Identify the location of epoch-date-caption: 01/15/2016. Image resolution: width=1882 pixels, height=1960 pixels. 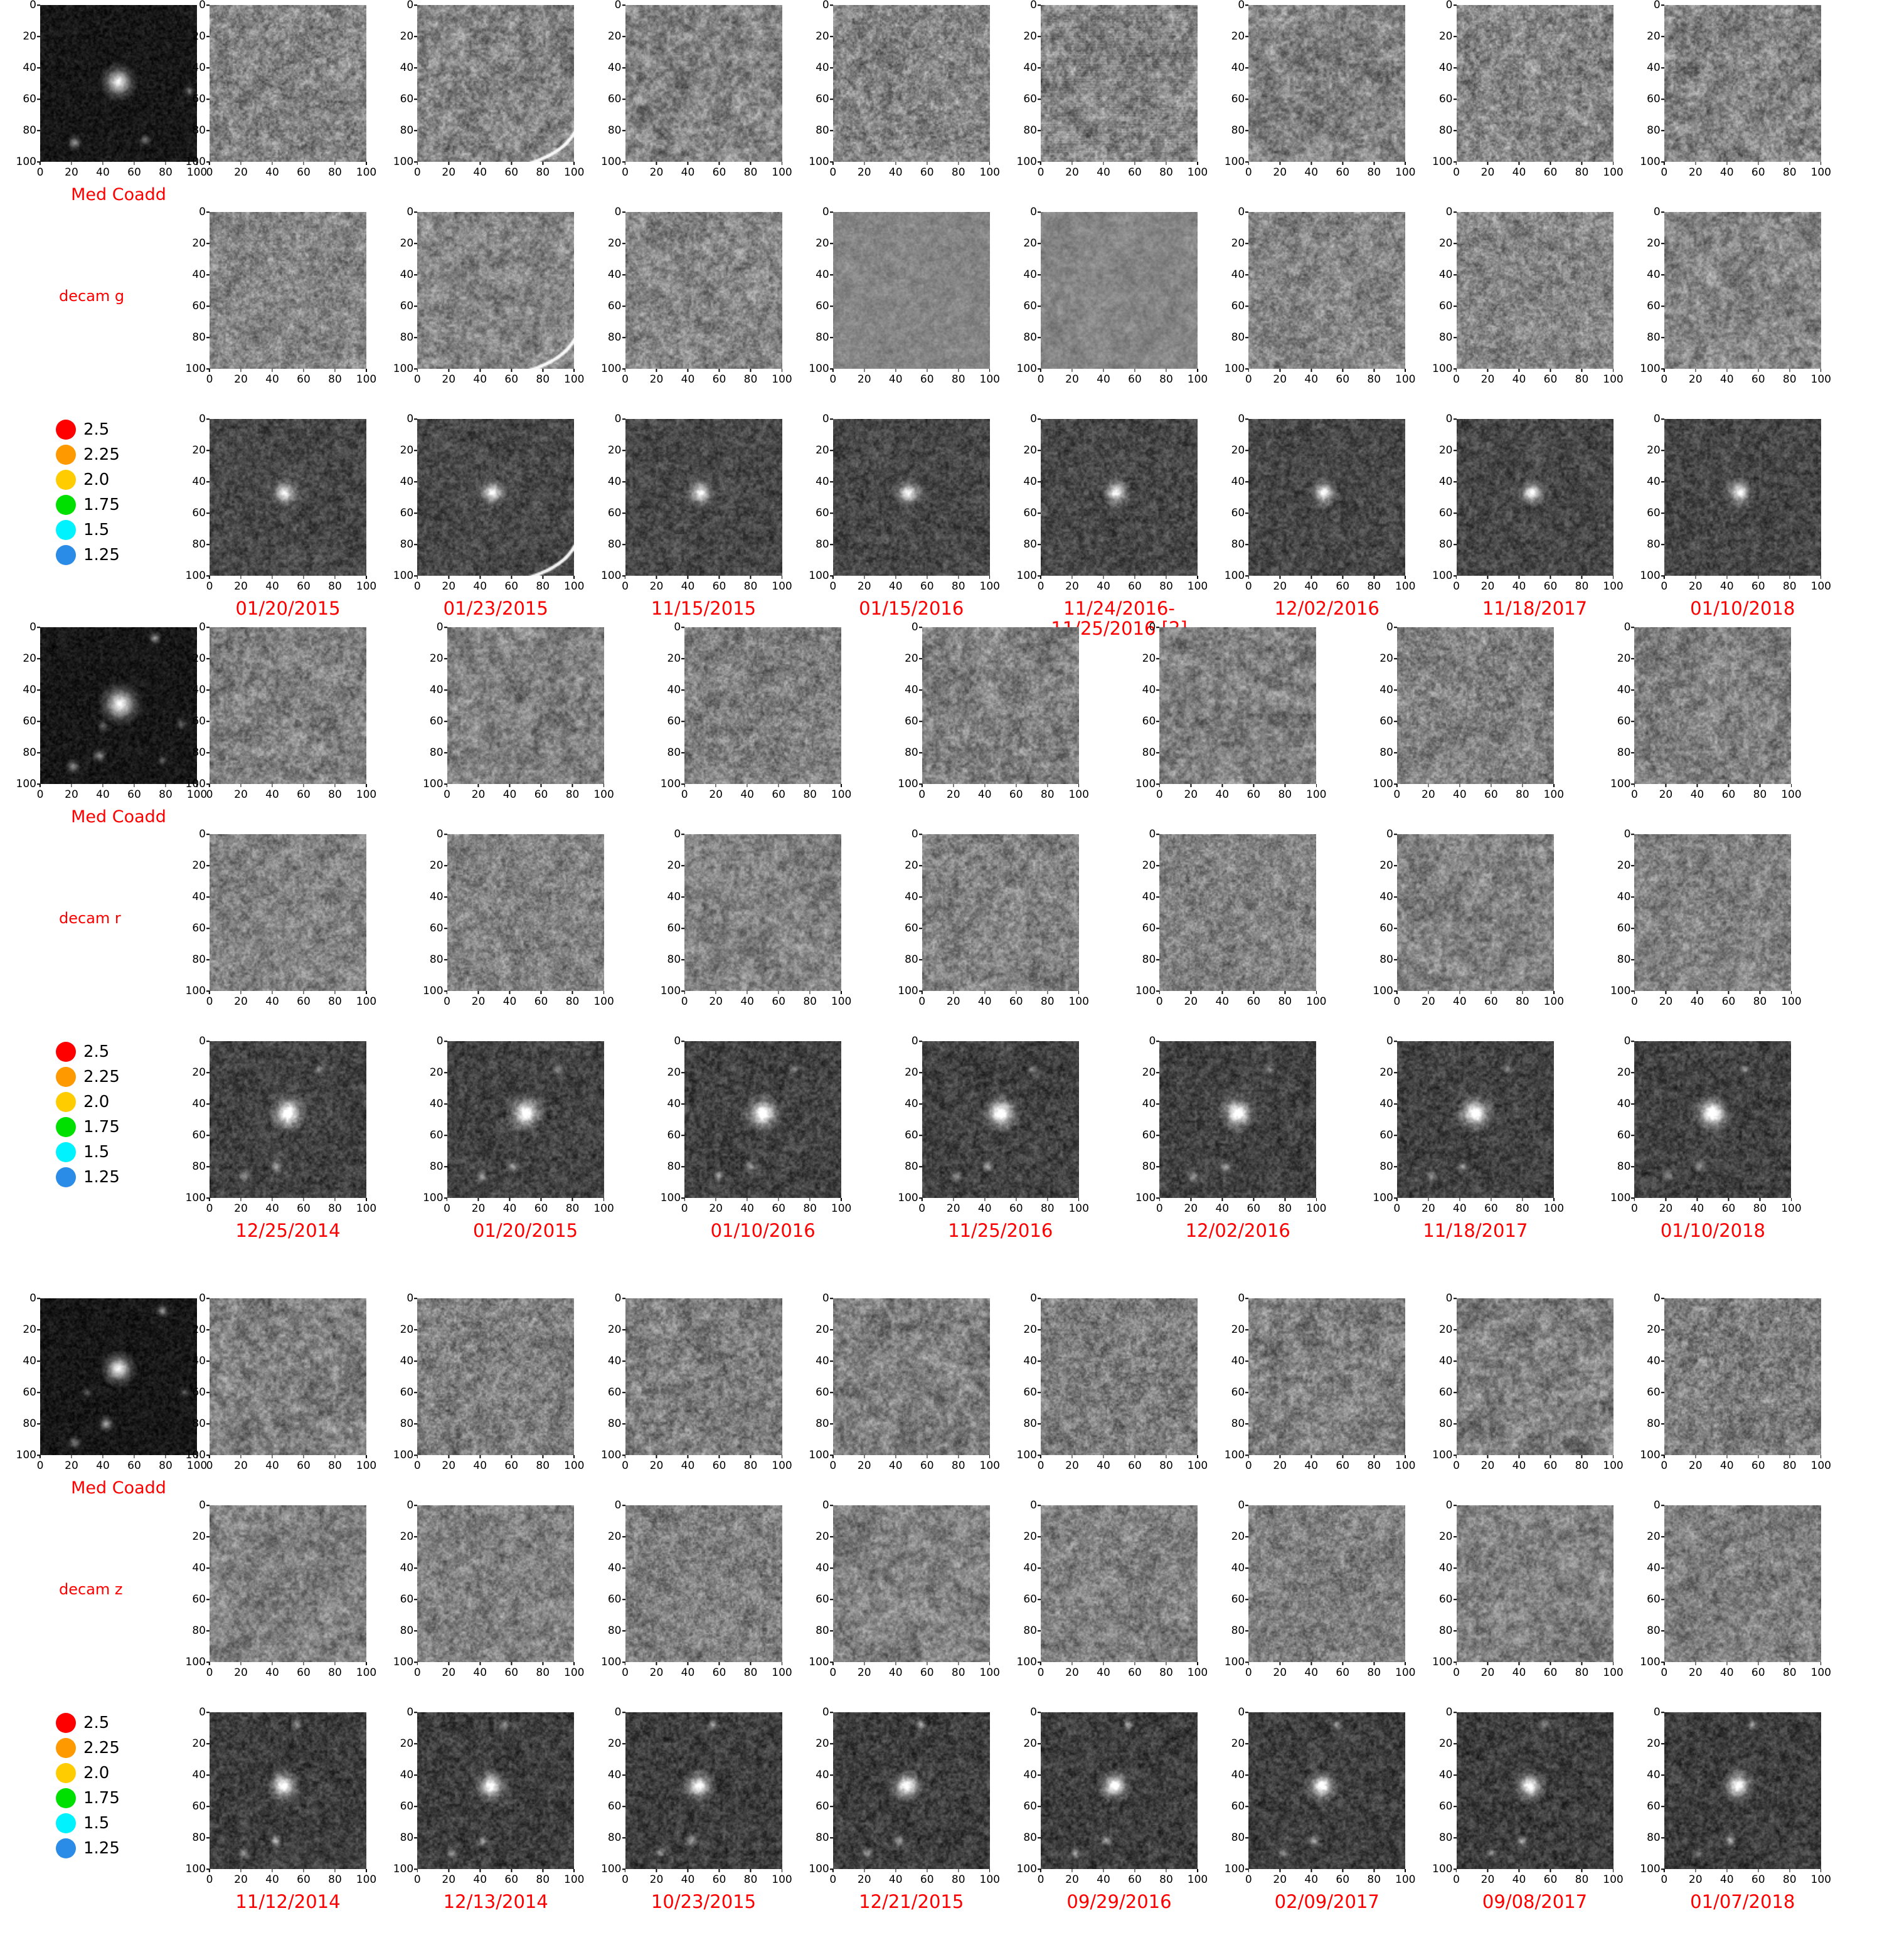
(911, 608).